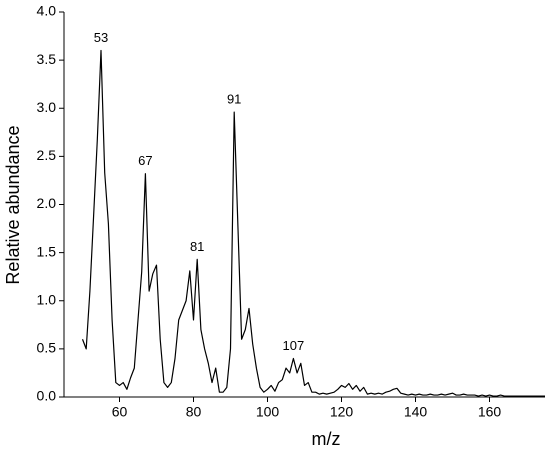 This screenshot has height=460, width=550. Describe the element at coordinates (47, 251) in the screenshot. I see `y-tick-label: 1.5` at that location.